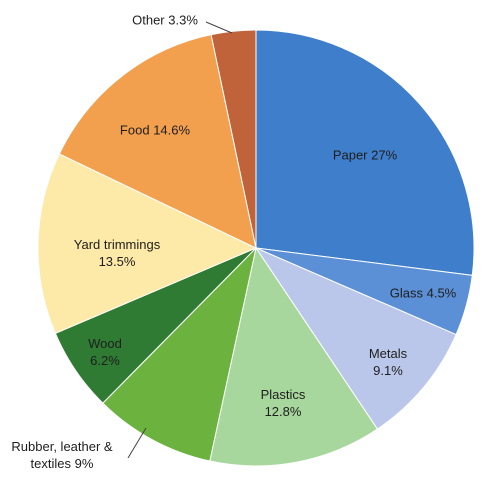 The width and height of the screenshot is (484, 484). I want to click on slice-label: Rubber, leather & textiles 9%, so click(62, 455).